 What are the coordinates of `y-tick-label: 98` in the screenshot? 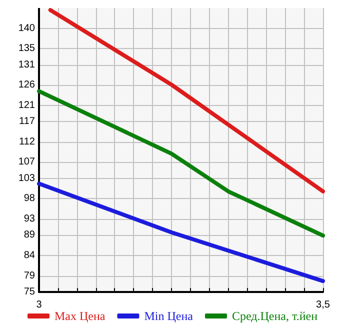 It's located at (30, 198).